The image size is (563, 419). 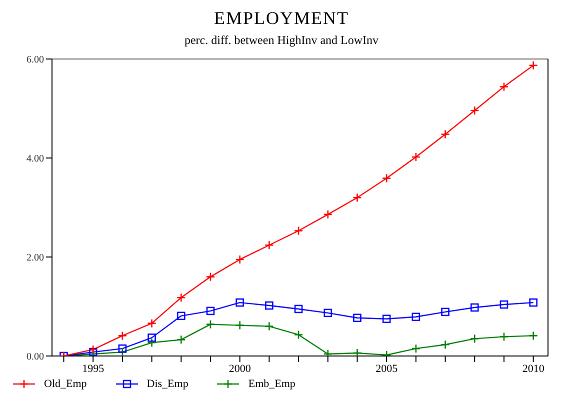 What do you see at coordinates (240, 368) in the screenshot?
I see `x-tick-label: 2000` at bounding box center [240, 368].